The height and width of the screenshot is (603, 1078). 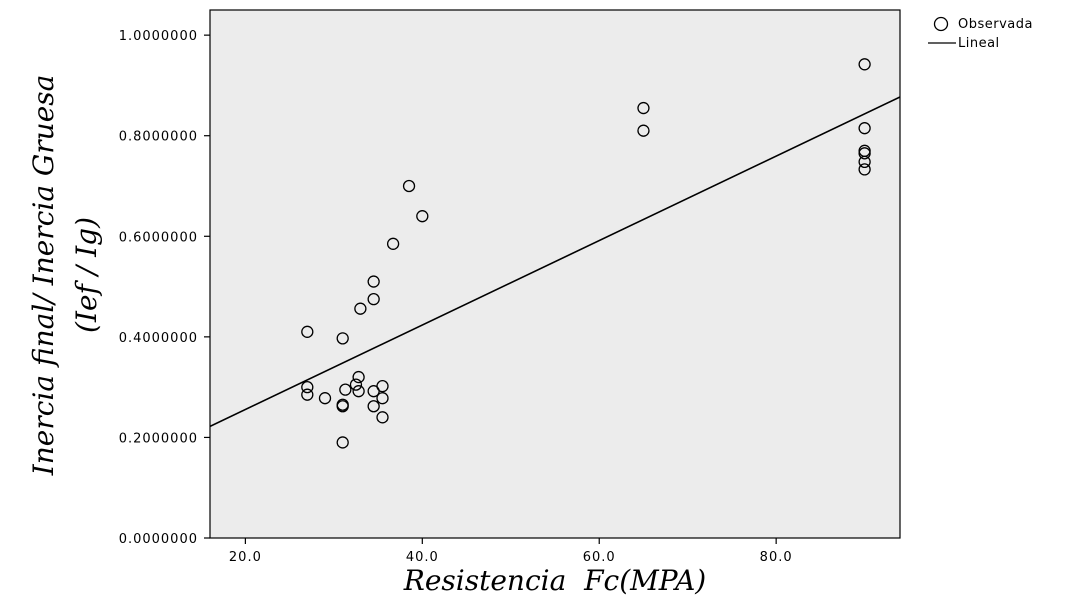 I want to click on y-axis-title-line1: Inercia final/ Inercia Gruesa, so click(x=43, y=276).